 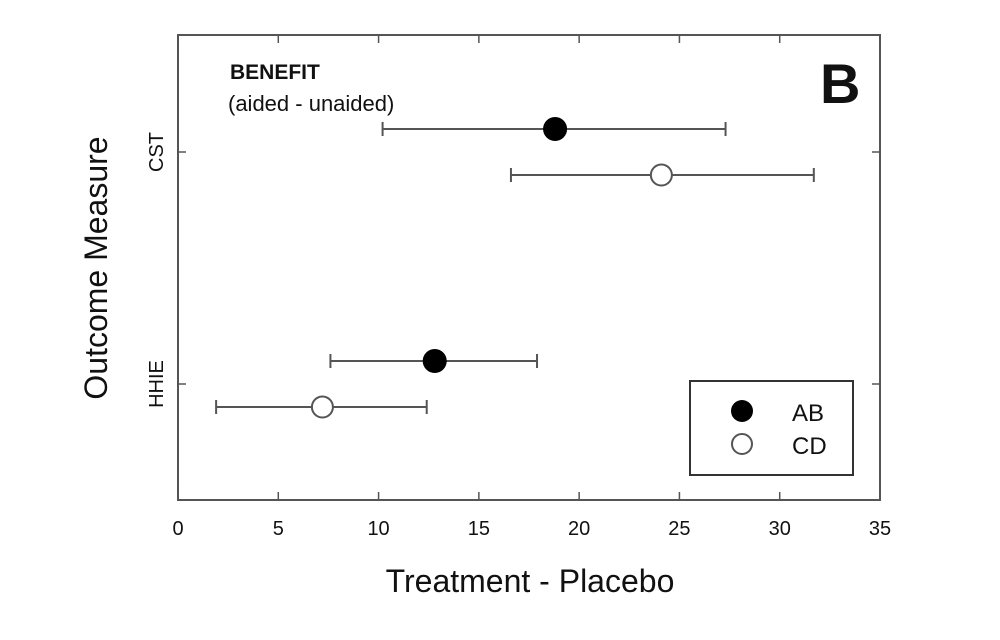 What do you see at coordinates (840, 83) in the screenshot?
I see `panel-label: B` at bounding box center [840, 83].